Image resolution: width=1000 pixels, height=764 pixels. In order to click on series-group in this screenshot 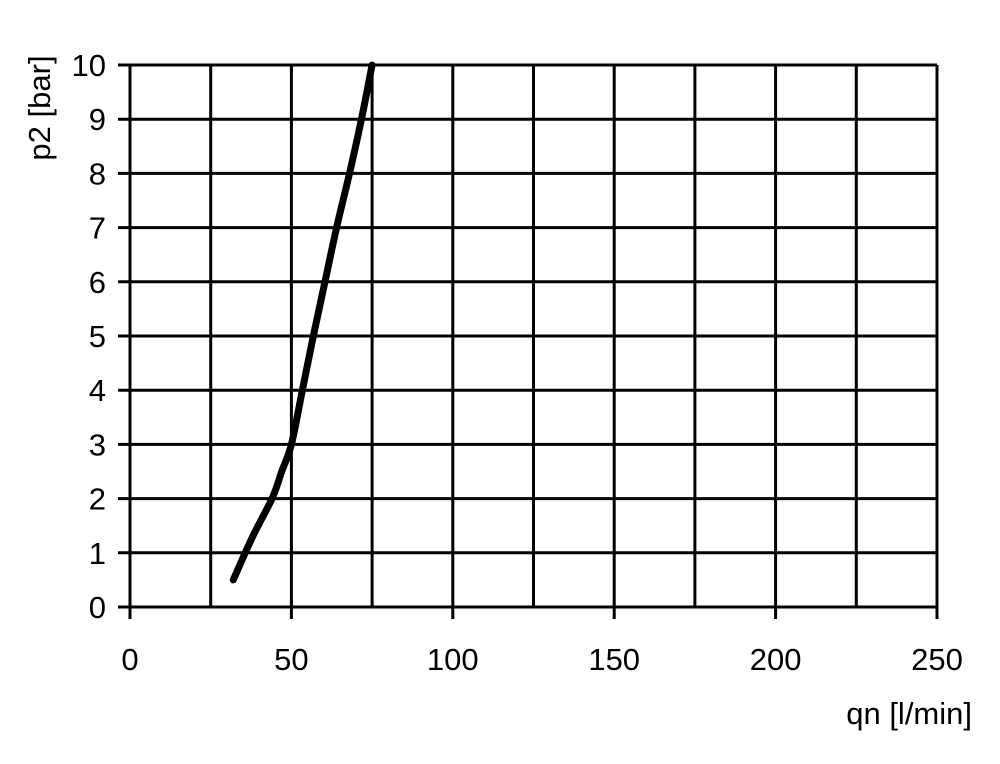, I will do `click(302, 322)`.